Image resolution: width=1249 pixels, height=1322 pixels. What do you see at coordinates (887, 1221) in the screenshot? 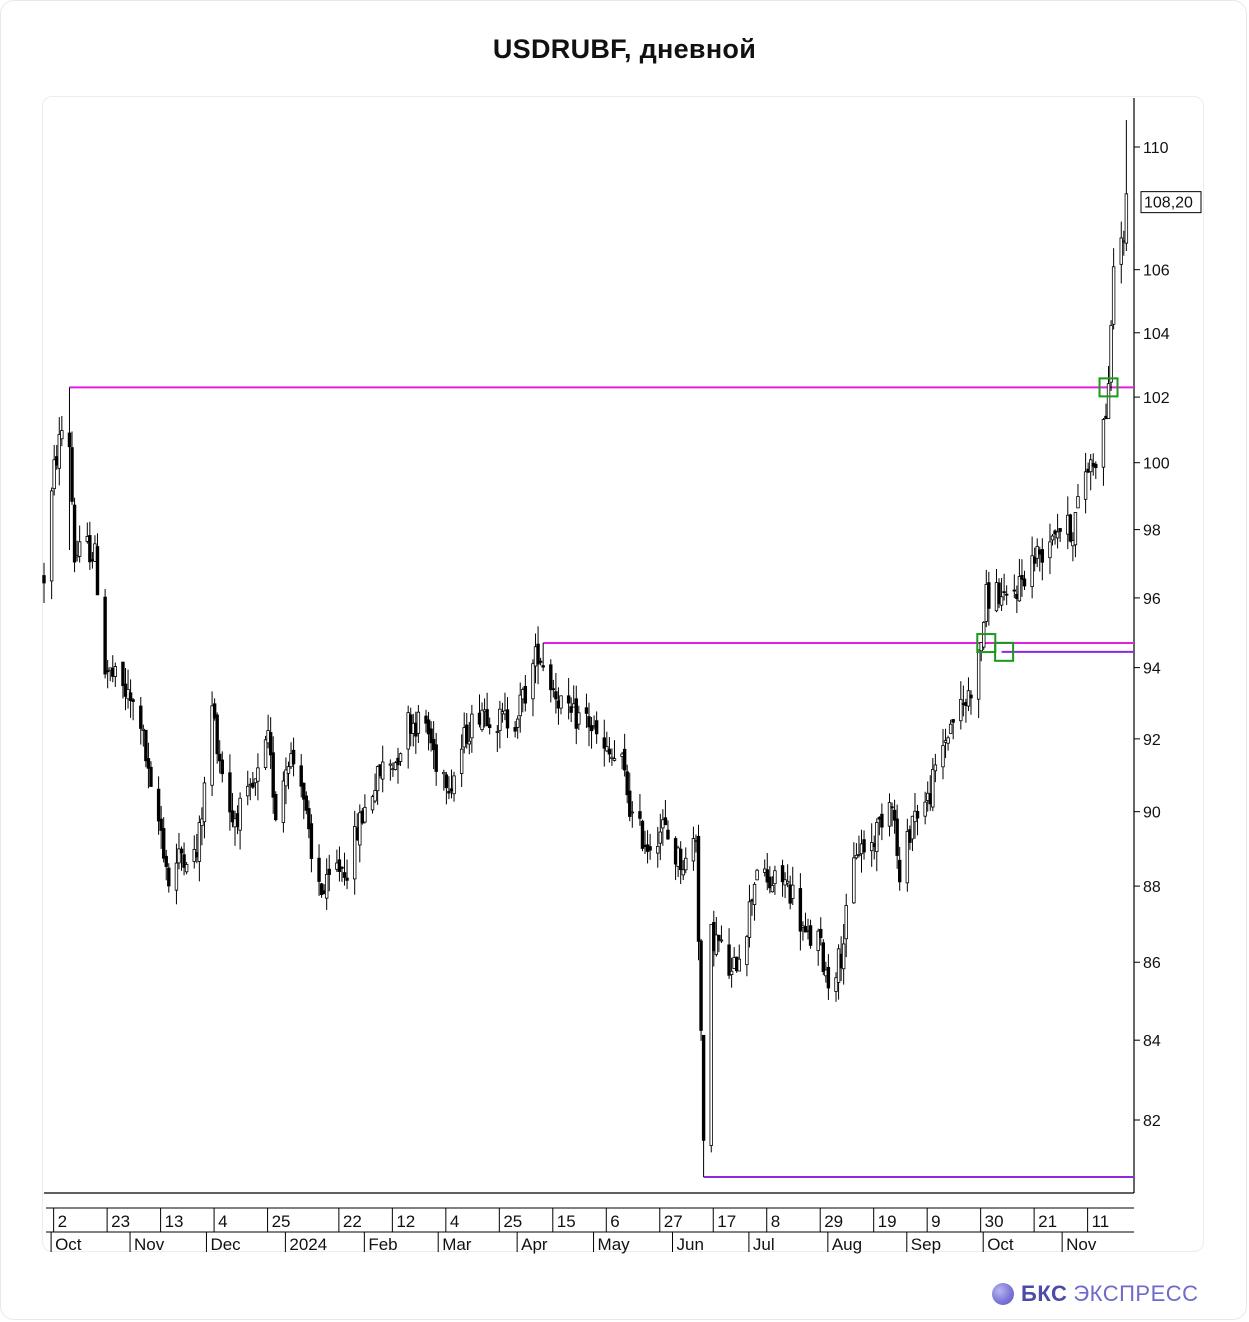
I see `x-day-tick-label: 19` at bounding box center [887, 1221].